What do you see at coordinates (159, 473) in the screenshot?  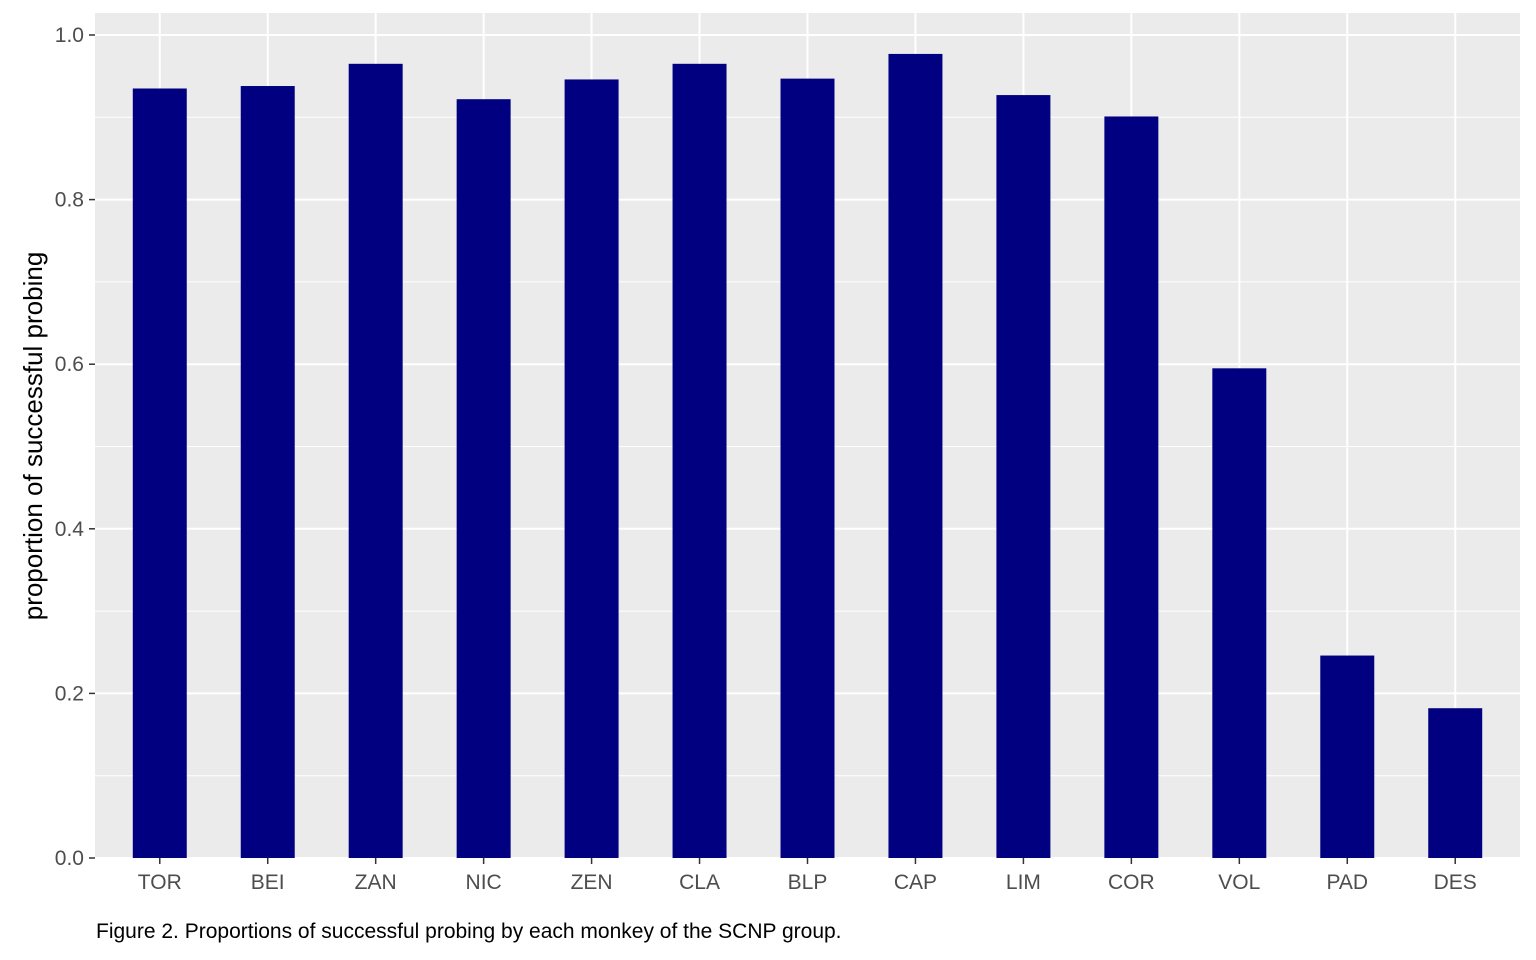 I see `bar-tor` at bounding box center [159, 473].